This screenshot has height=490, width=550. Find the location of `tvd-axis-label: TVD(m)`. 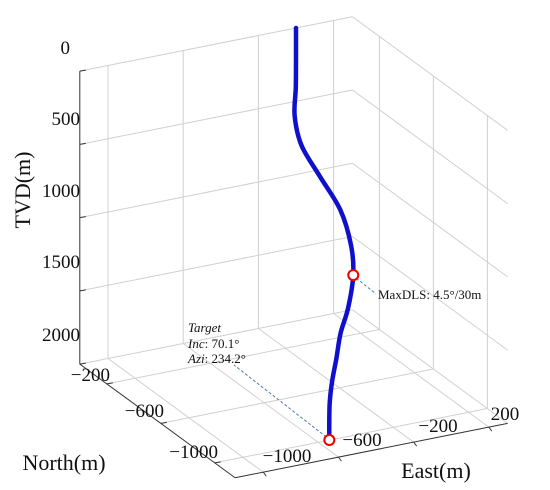

tvd-axis-label: TVD(m) is located at coordinates (22, 190).